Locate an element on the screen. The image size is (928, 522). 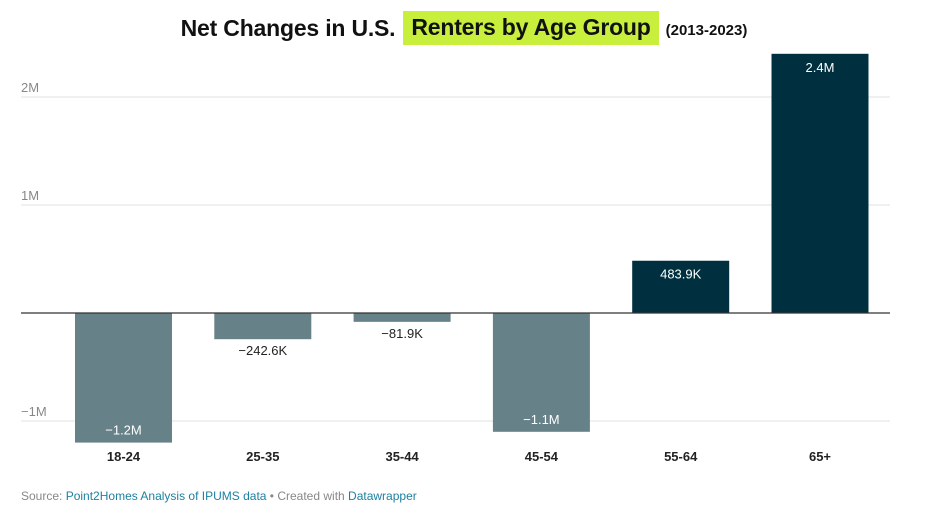
x-tick-label-45-54: 45-54 is located at coordinates (542, 456).